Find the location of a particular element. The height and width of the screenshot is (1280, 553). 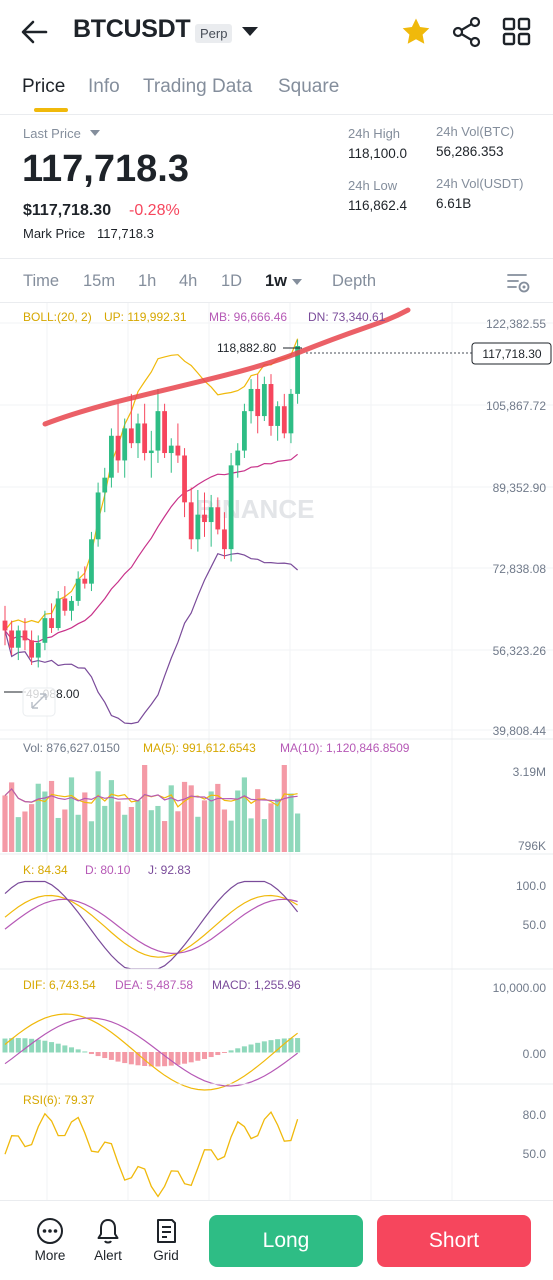

kdj-lines is located at coordinates (151, 925).